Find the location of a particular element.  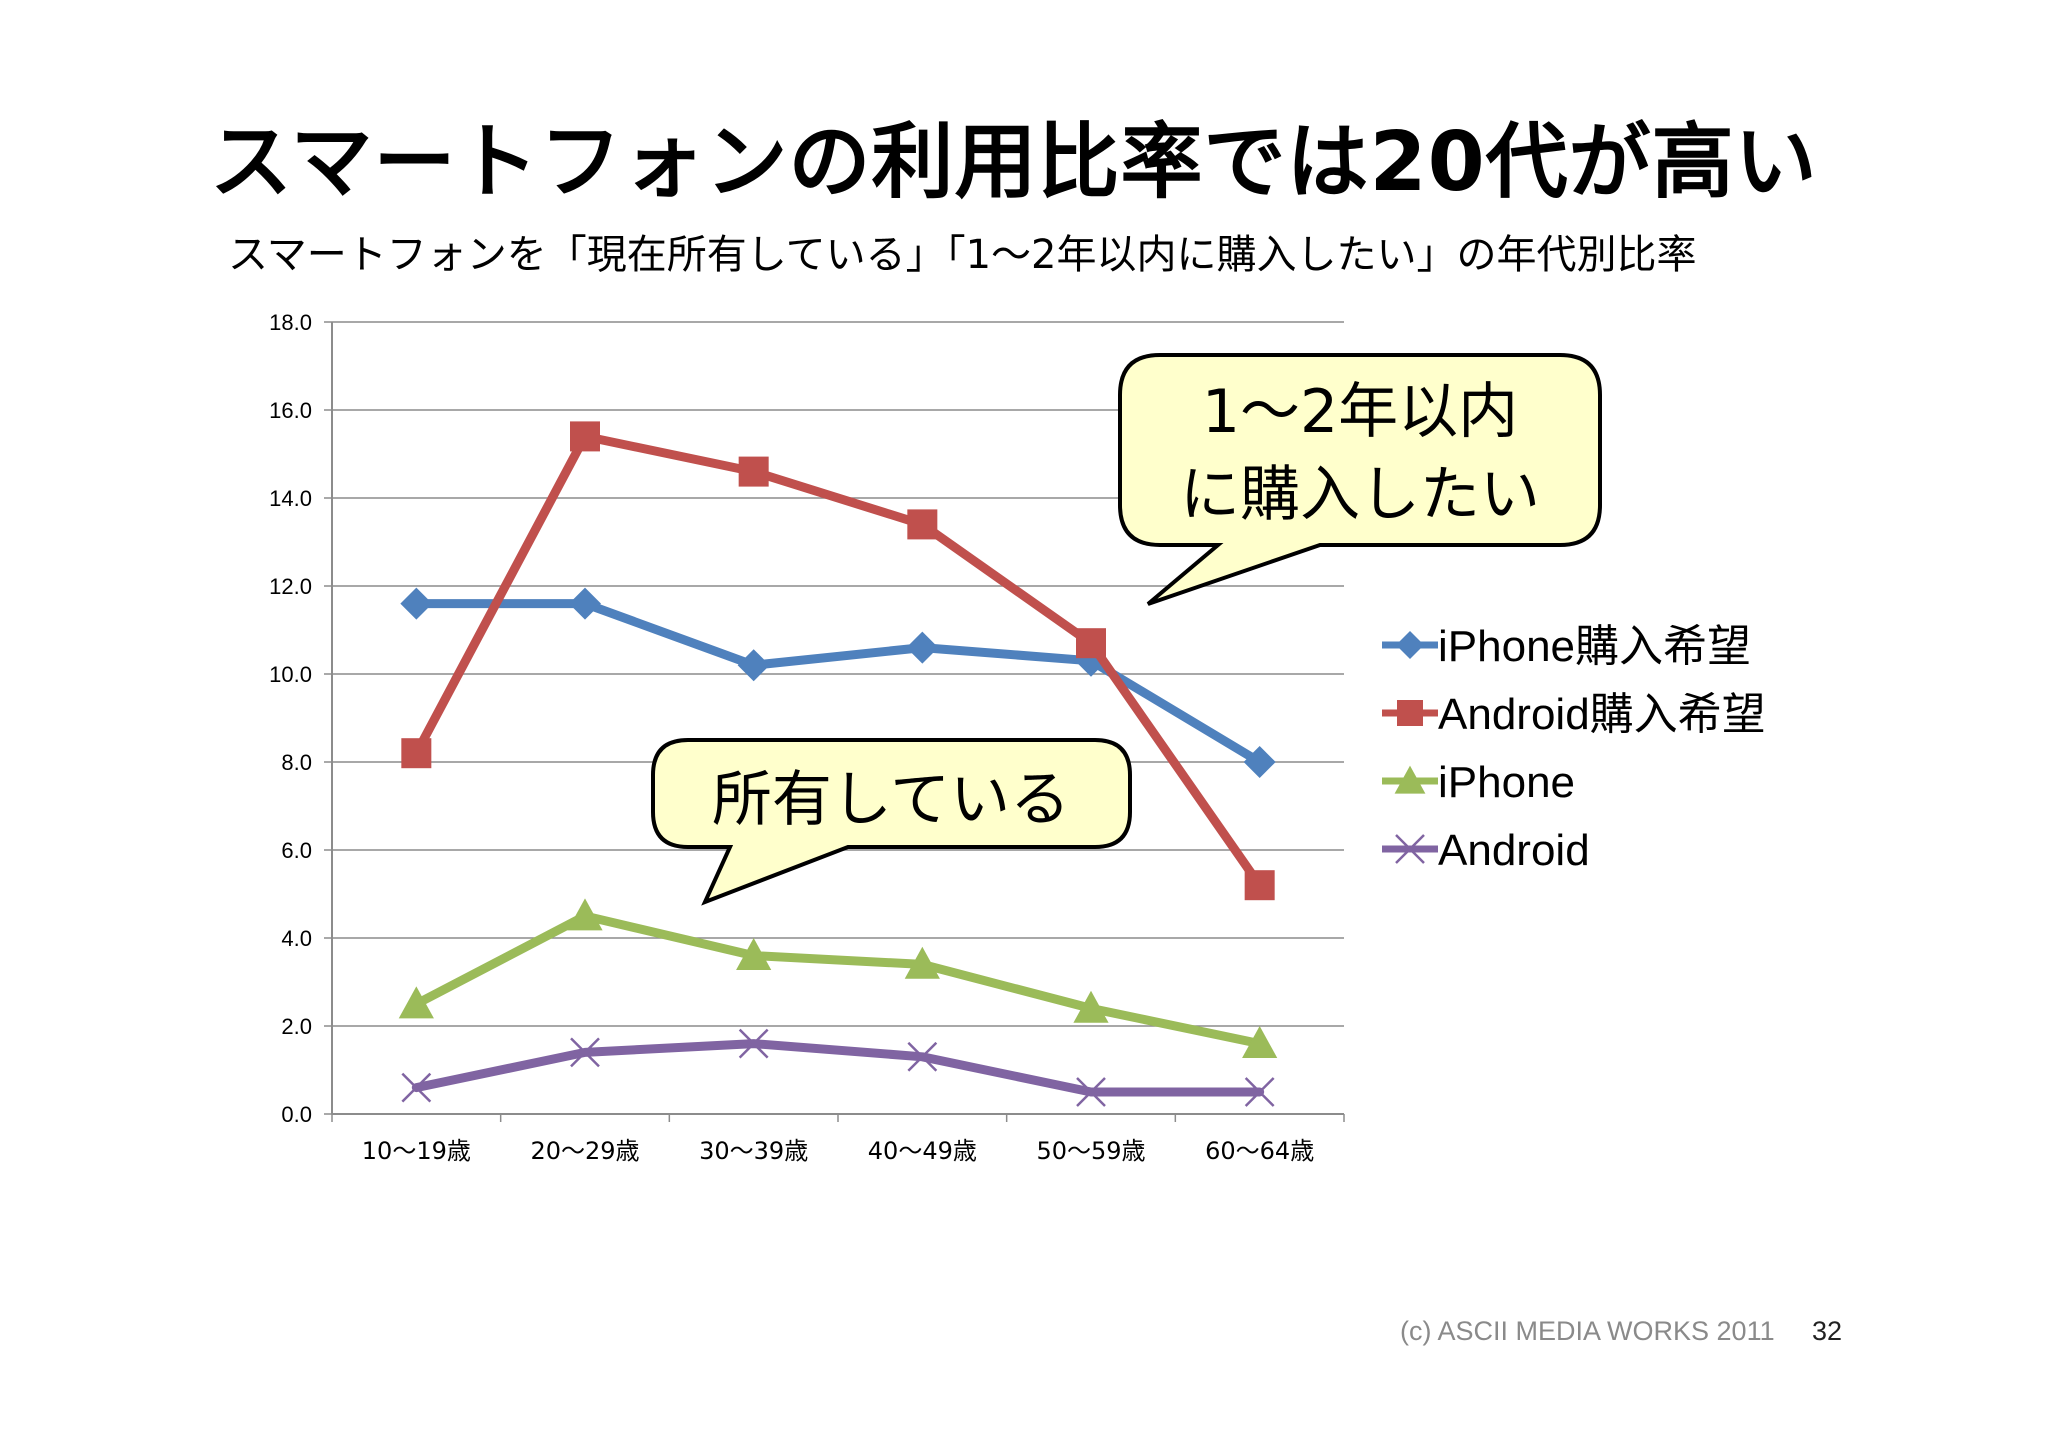

y-tick-label: 12.0 is located at coordinates (290, 586).